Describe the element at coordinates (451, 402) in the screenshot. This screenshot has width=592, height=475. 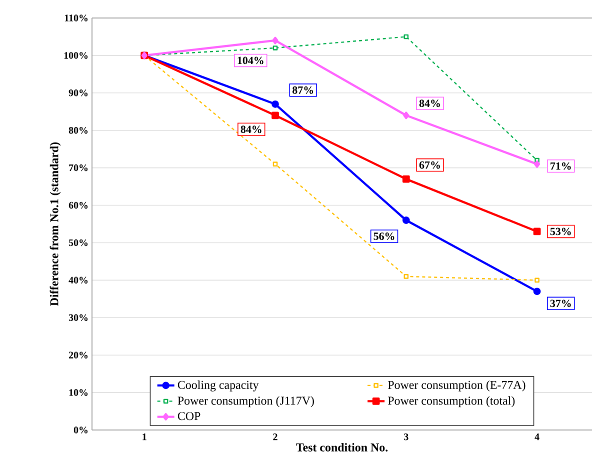
I see `legend-label: Power consumption (total)` at that location.